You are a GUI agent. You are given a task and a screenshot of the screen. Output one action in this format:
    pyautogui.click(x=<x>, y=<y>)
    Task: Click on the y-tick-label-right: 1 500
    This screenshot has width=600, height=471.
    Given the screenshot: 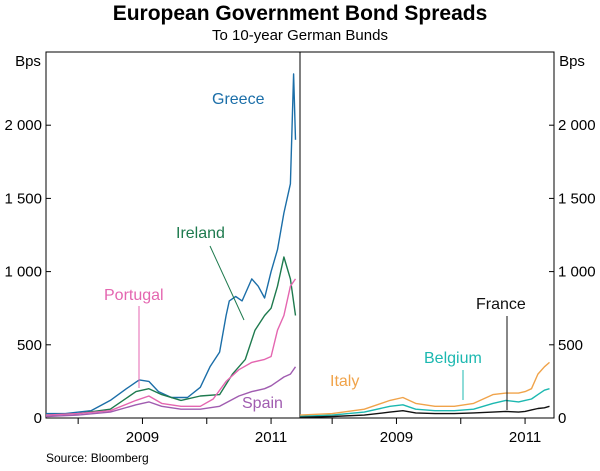 What is the action you would take?
    pyautogui.click(x=577, y=198)
    